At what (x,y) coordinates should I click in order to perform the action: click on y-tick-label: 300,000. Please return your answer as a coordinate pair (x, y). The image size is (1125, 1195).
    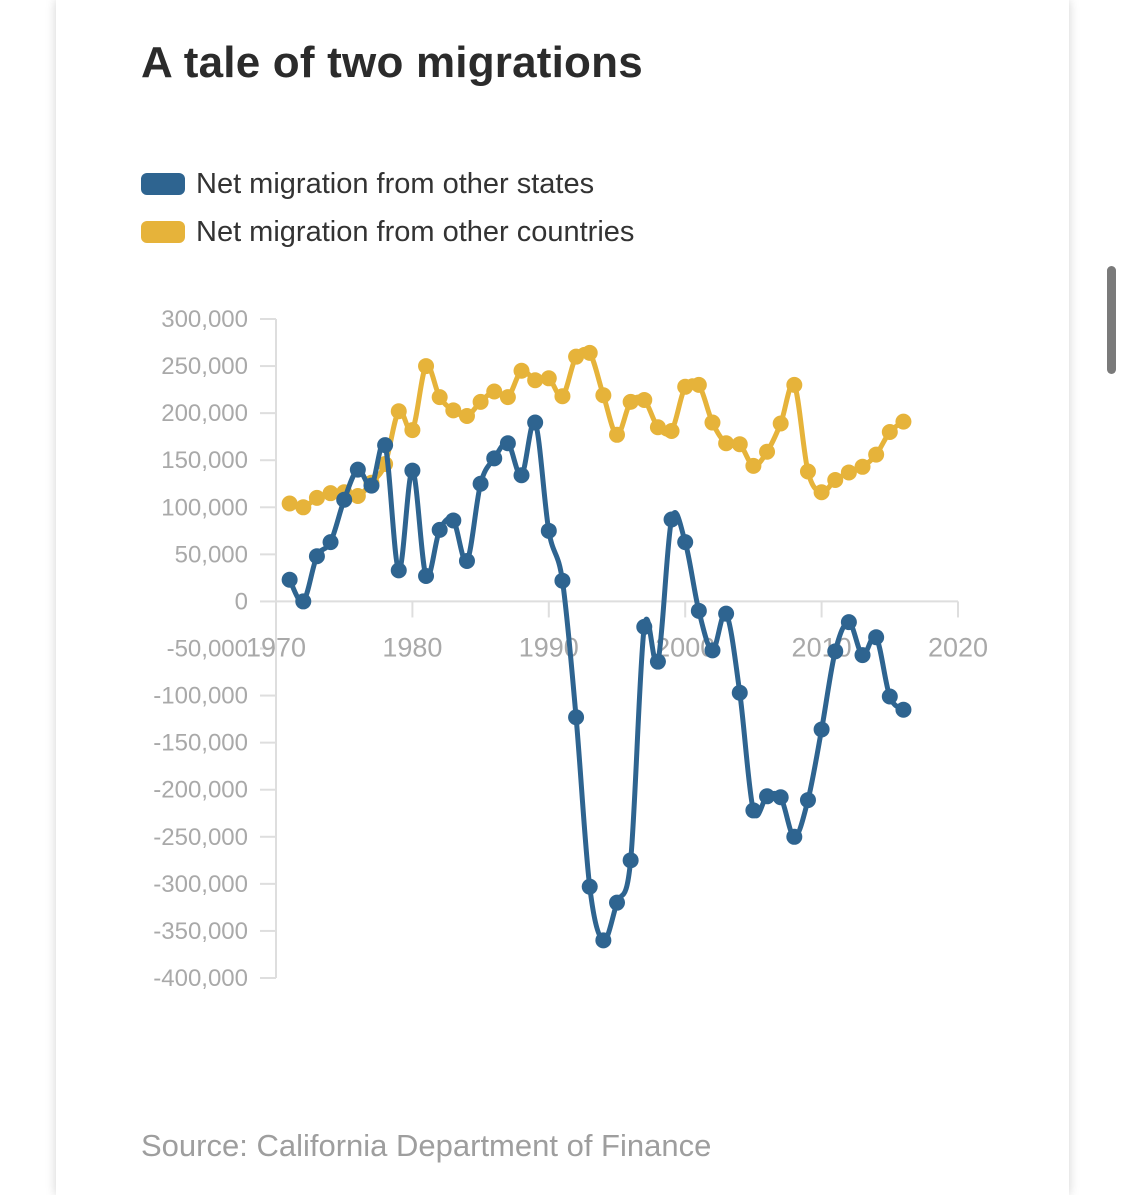
    Looking at the image, I should click on (204, 319).